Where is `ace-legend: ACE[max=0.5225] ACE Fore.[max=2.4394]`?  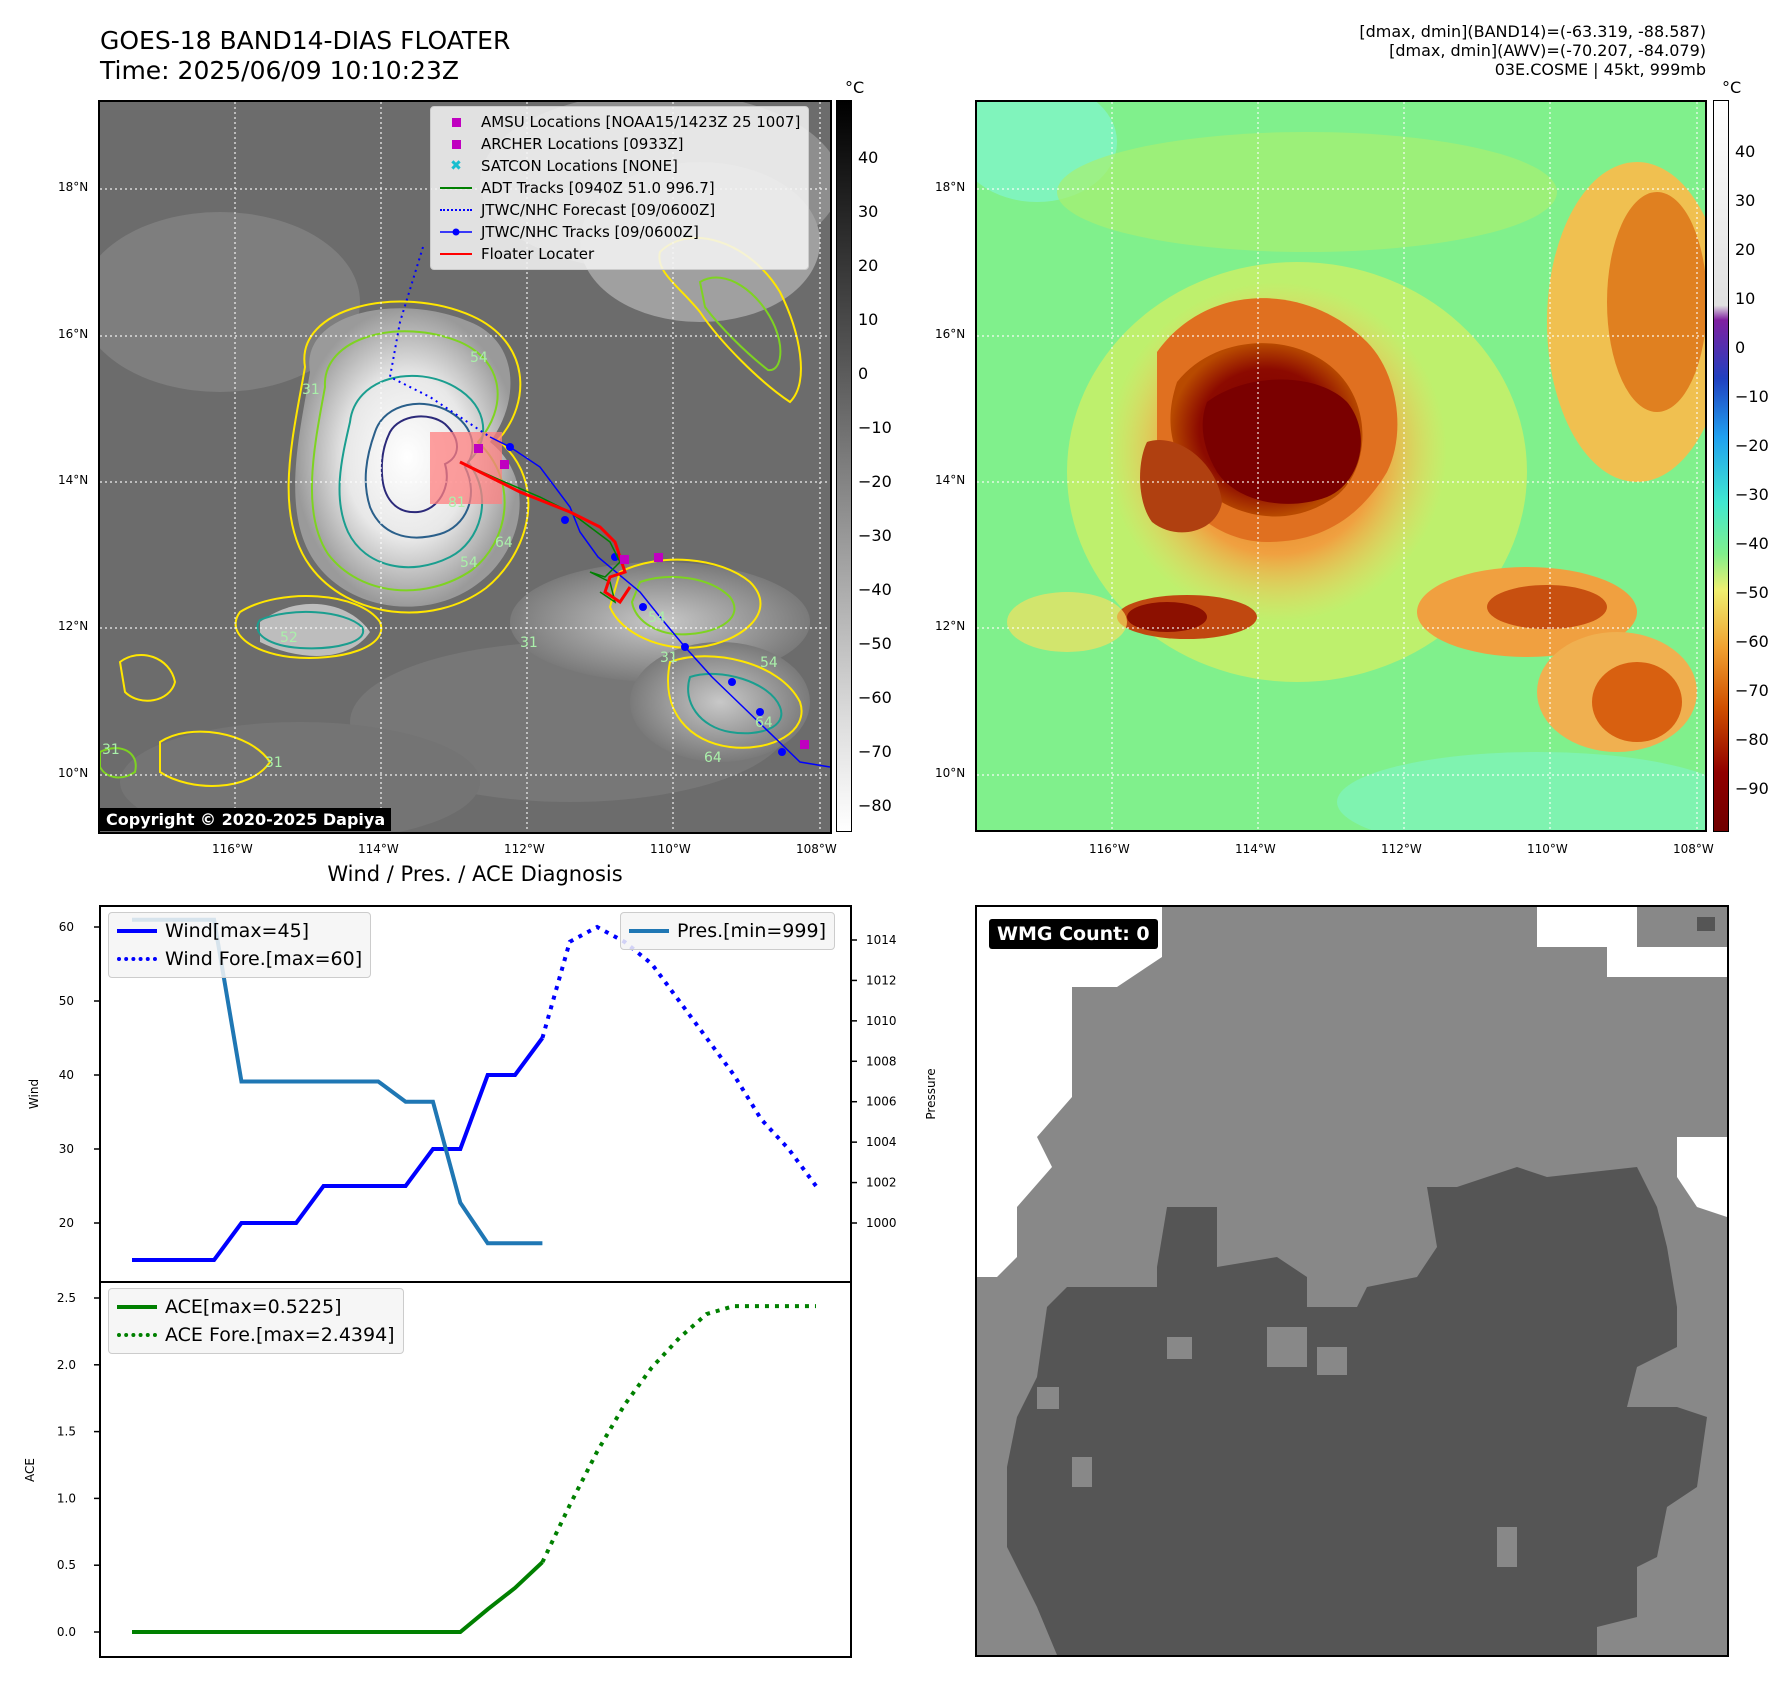 ace-legend: ACE[max=0.5225] ACE Fore.[max=2.4394] is located at coordinates (256, 1321).